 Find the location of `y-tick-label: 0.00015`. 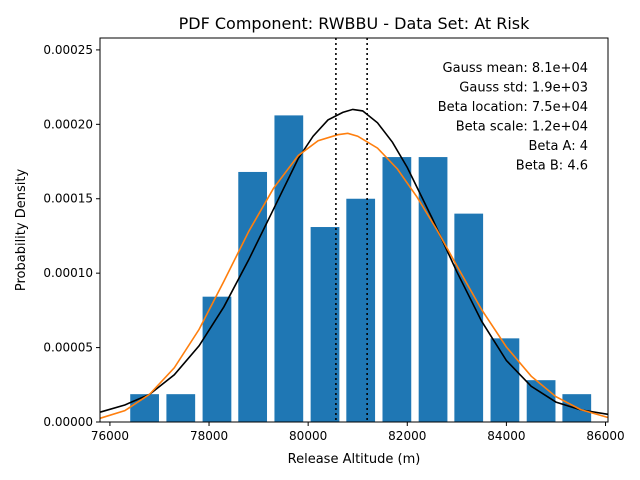

y-tick-label: 0.00015 is located at coordinates (68, 199).